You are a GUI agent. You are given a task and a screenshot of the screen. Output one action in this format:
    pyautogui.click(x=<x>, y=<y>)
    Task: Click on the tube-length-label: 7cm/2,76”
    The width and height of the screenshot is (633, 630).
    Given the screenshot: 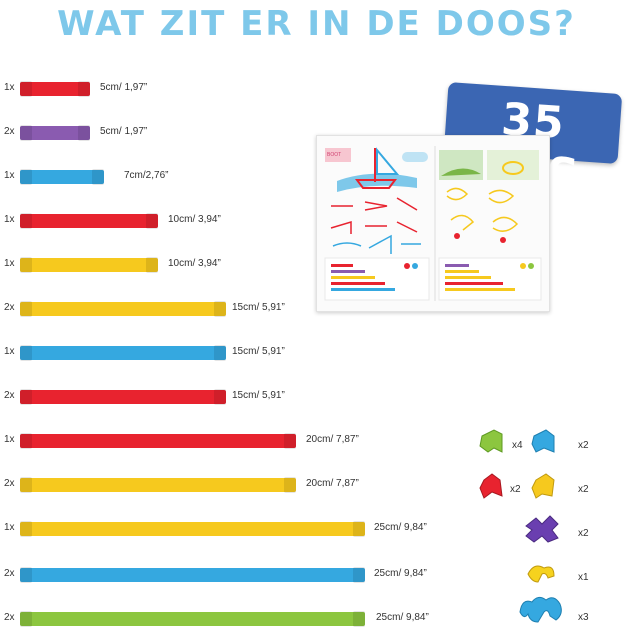 What is the action you would take?
    pyautogui.click(x=146, y=175)
    